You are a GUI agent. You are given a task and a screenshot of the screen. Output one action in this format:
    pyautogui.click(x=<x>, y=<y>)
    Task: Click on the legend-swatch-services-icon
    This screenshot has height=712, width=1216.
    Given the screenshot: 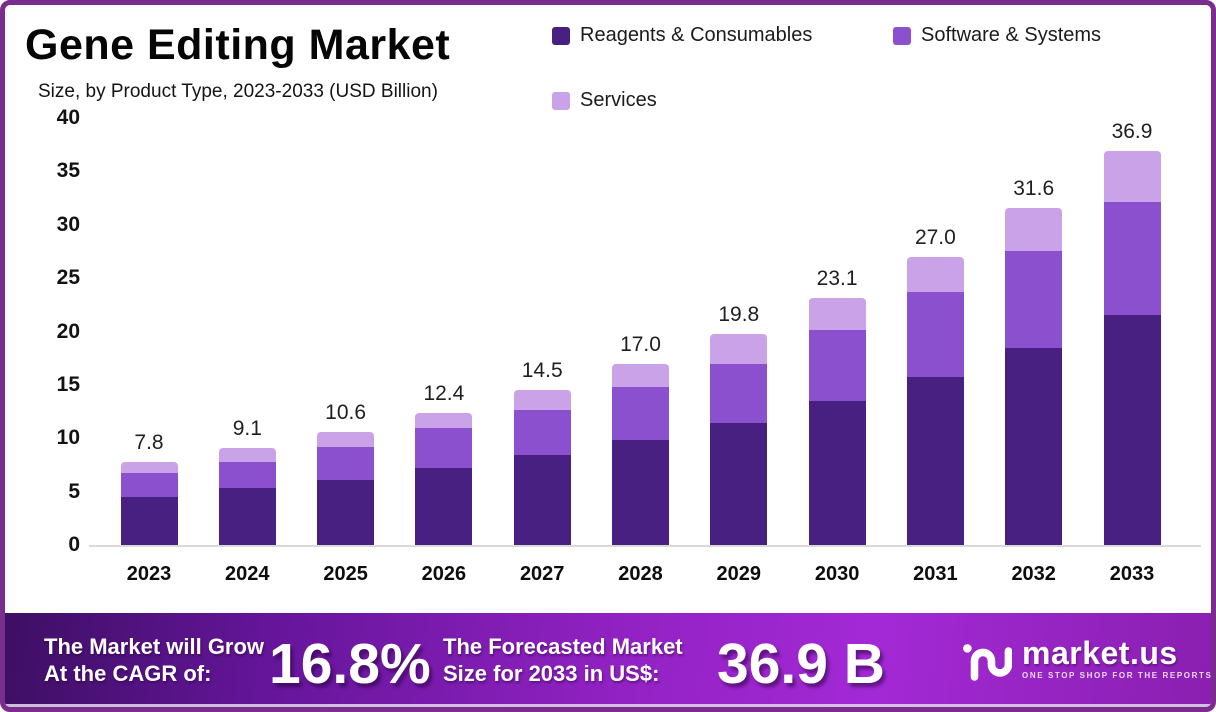 What is the action you would take?
    pyautogui.click(x=561, y=100)
    